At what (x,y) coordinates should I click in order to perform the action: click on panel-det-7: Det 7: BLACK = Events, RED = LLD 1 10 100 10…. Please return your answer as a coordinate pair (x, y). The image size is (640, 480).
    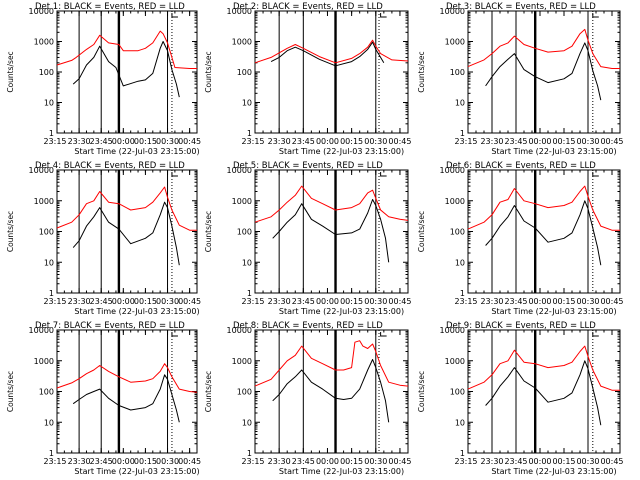
    Looking at the image, I should click on (103, 398).